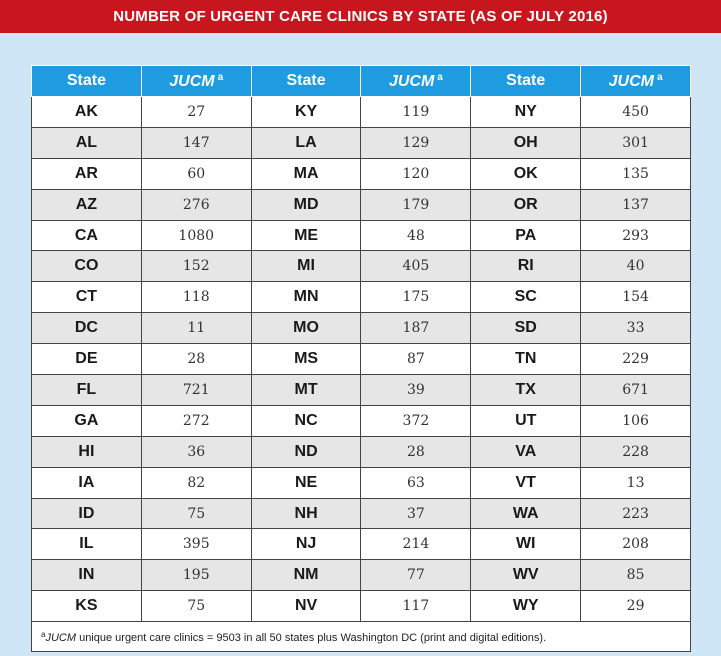 The image size is (721, 656). I want to click on clinic-count-cell: 87, so click(416, 359).